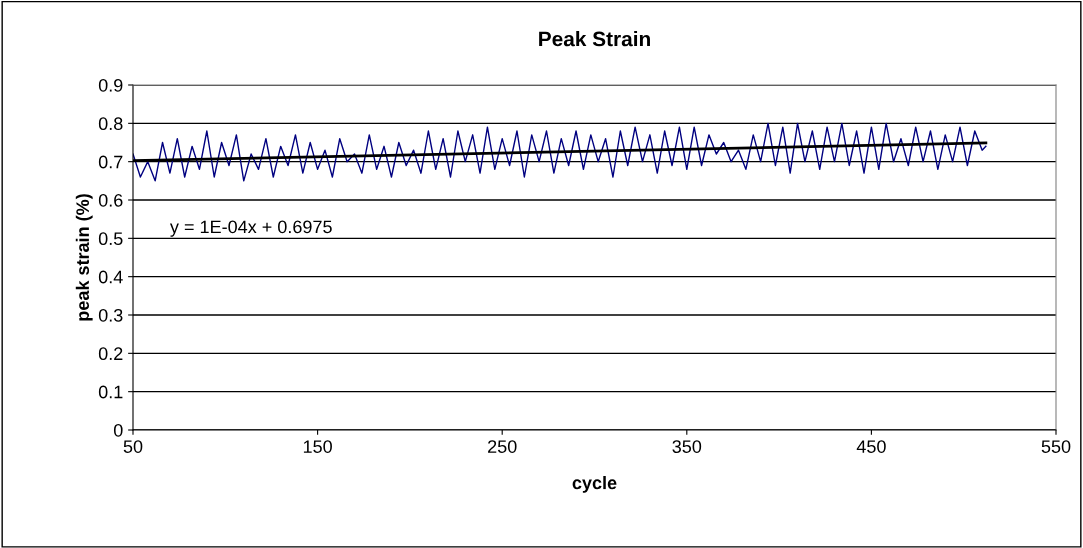  Describe the element at coordinates (110, 200) in the screenshot. I see `y-tick-label: 0.6` at that location.